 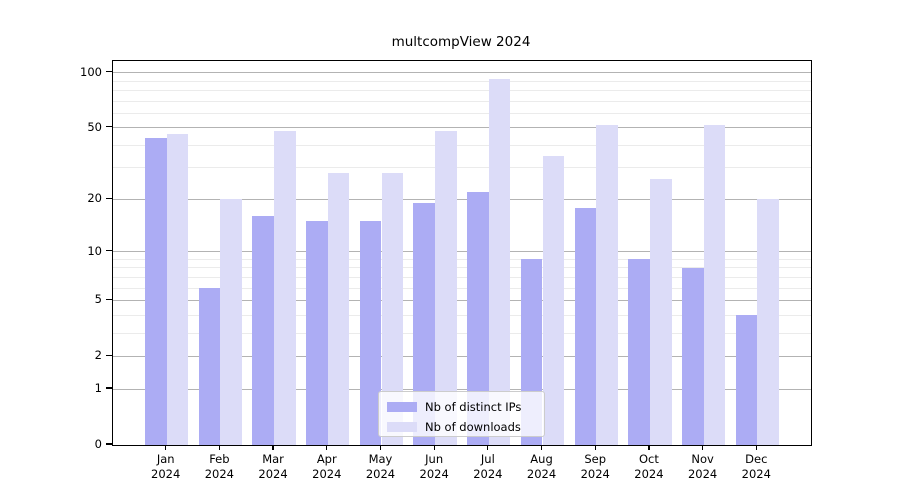 I want to click on bar-ips-apr, so click(x=317, y=333).